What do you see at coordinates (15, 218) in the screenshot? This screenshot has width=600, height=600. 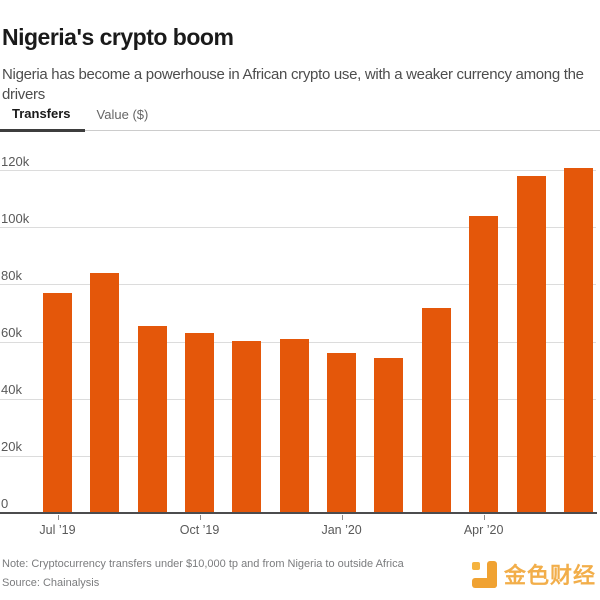 I see `y-axis-label: 100k` at bounding box center [15, 218].